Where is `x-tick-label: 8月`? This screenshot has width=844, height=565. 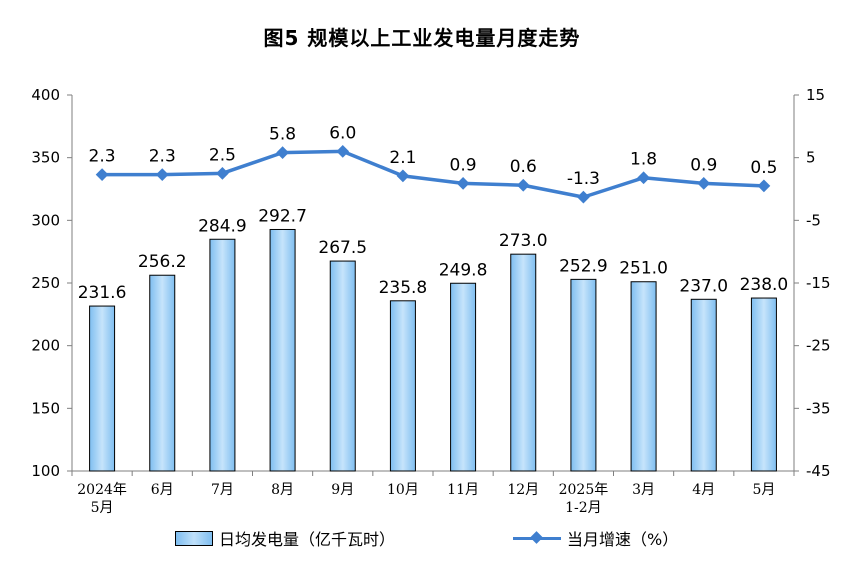 x-tick-label: 8月 is located at coordinates (282, 490).